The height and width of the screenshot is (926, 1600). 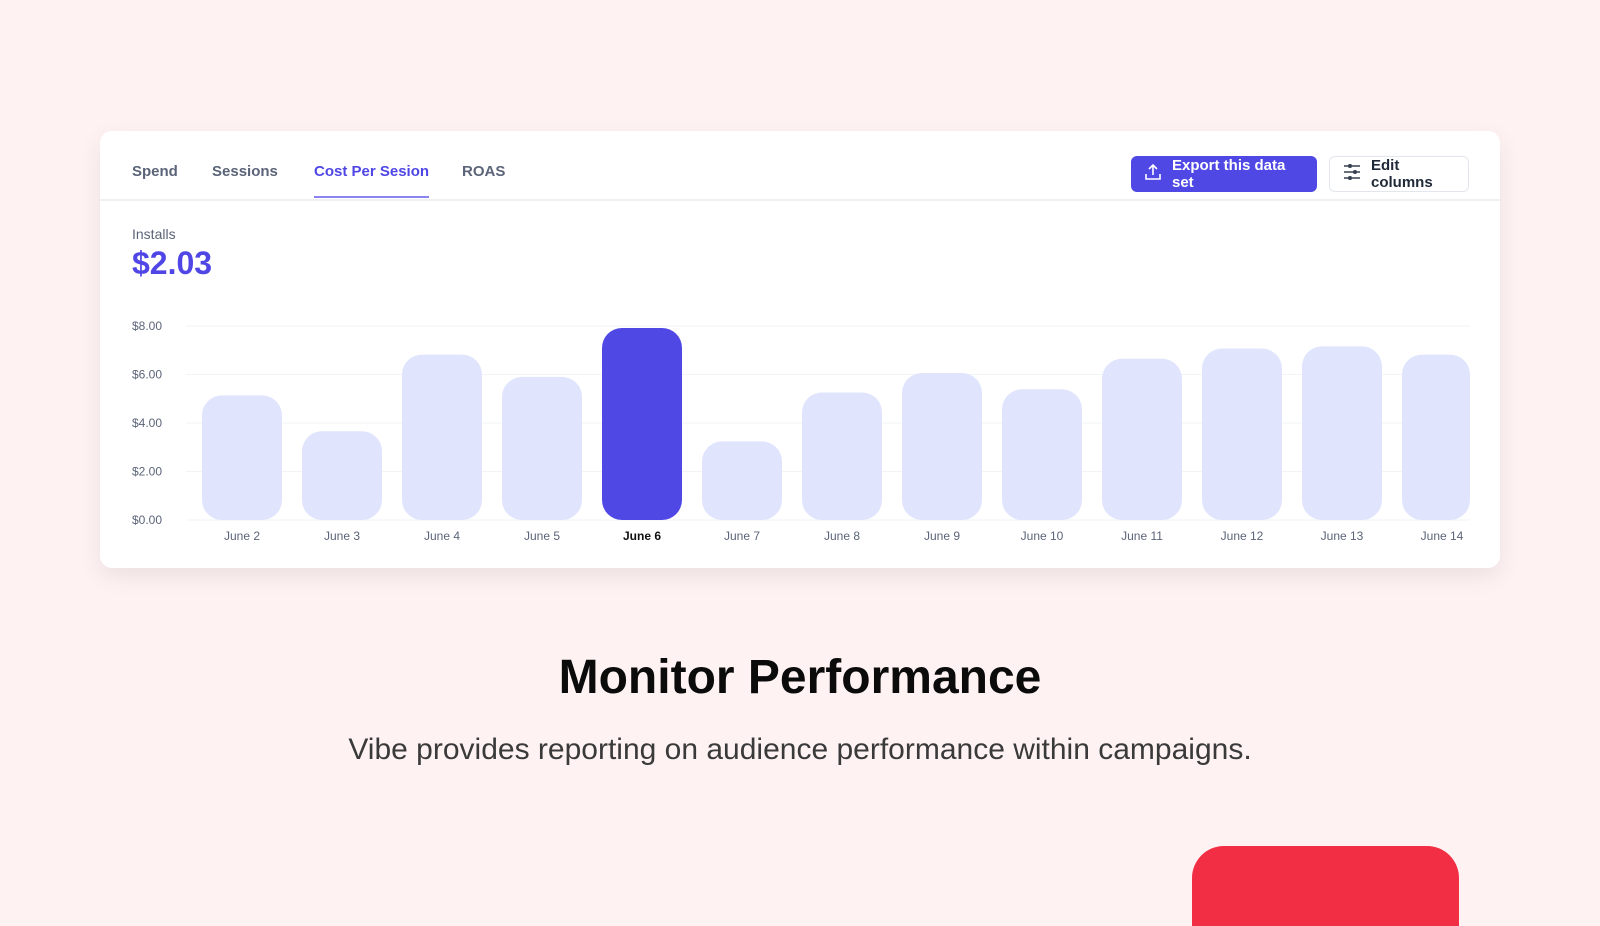 What do you see at coordinates (1442, 536) in the screenshot?
I see `x-tick-label: June 14` at bounding box center [1442, 536].